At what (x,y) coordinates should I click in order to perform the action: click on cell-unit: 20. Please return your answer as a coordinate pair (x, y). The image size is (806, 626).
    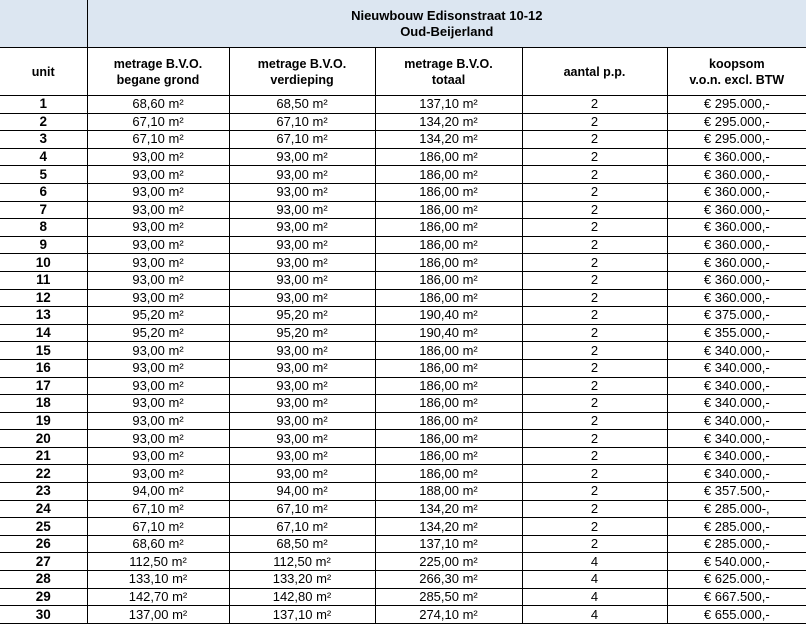
    Looking at the image, I should click on (44, 438).